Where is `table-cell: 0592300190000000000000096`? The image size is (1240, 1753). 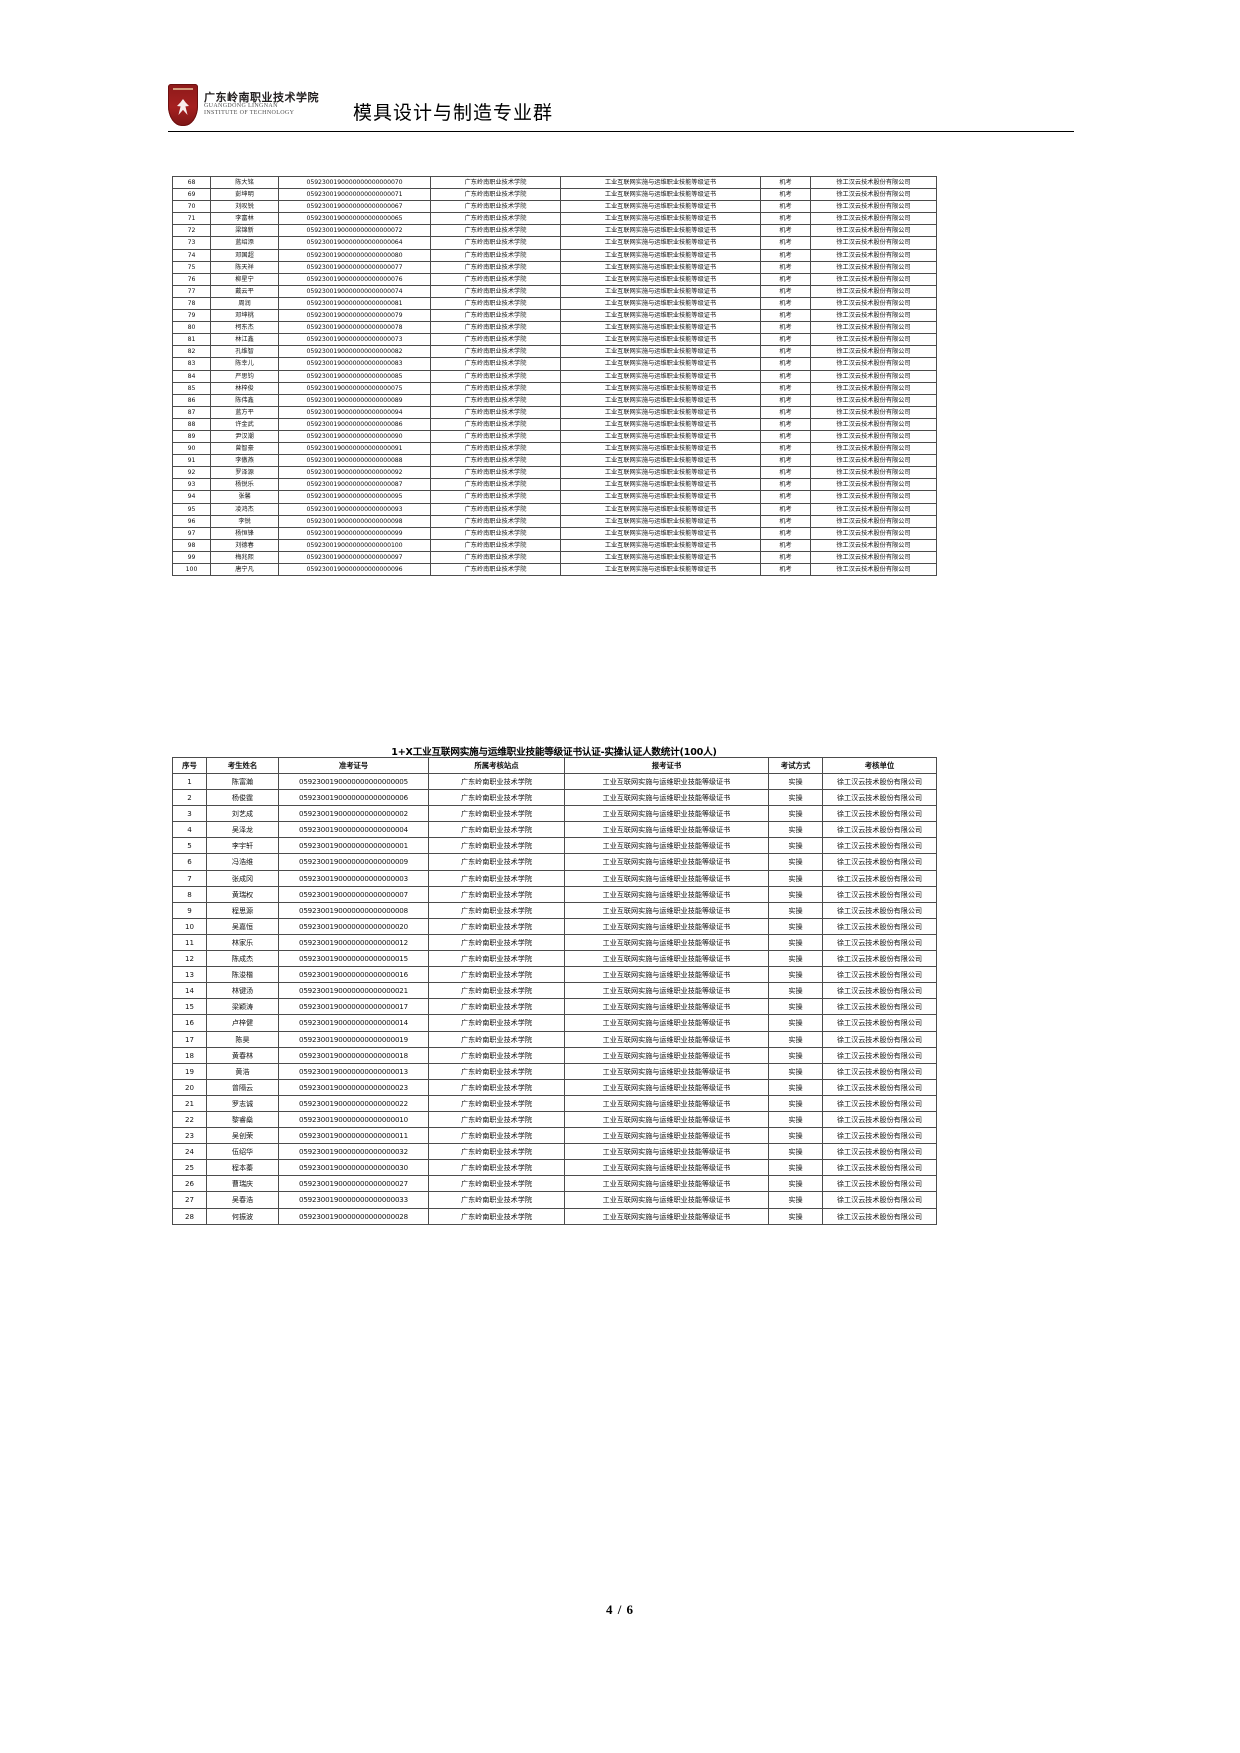 table-cell: 0592300190000000000000096 is located at coordinates (354, 569).